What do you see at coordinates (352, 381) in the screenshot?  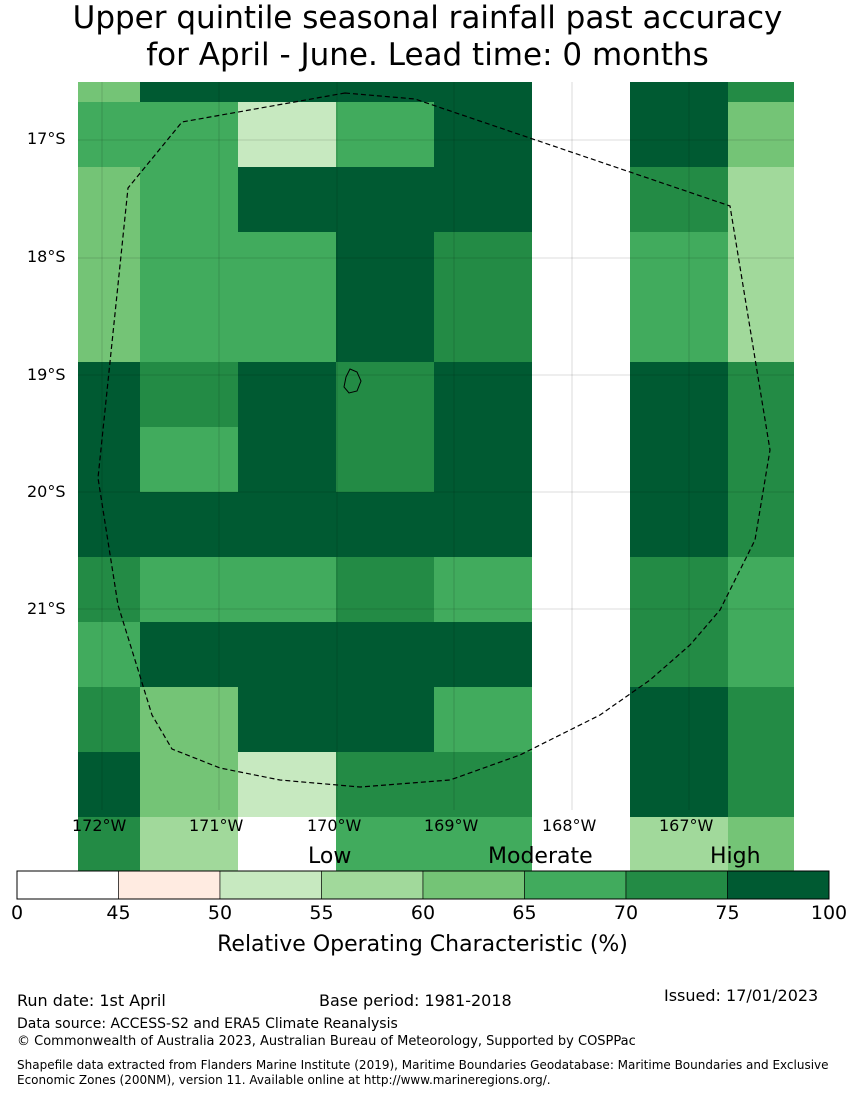 I see `island-outline` at bounding box center [352, 381].